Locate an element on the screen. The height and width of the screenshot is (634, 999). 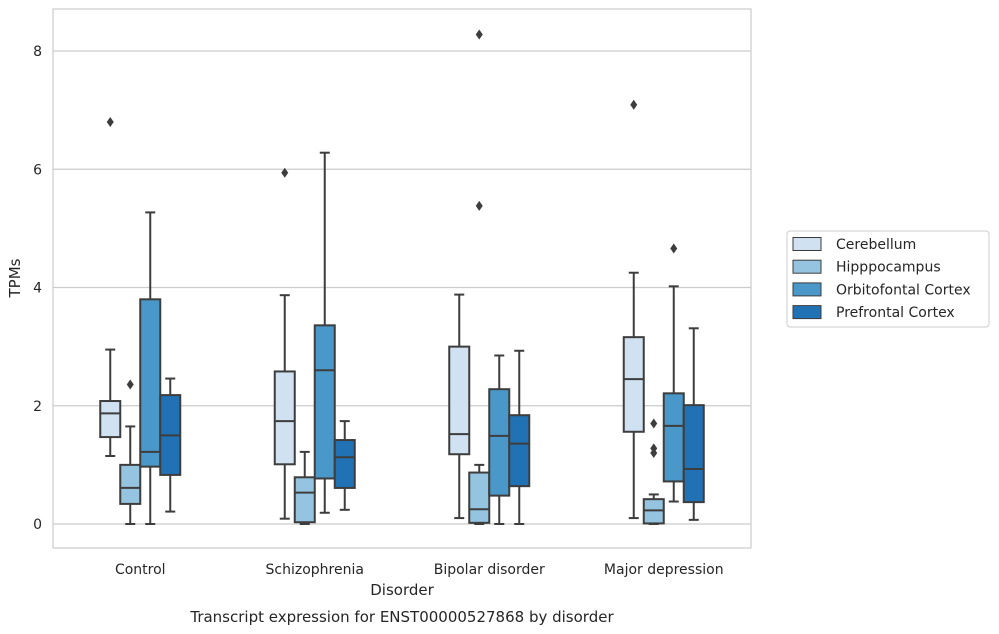
y-tick-label: 4 is located at coordinates (37, 289).